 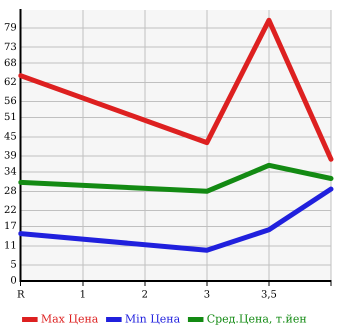 What do you see at coordinates (10, 210) in the screenshot?
I see `y-tick-label: 22` at bounding box center [10, 210].